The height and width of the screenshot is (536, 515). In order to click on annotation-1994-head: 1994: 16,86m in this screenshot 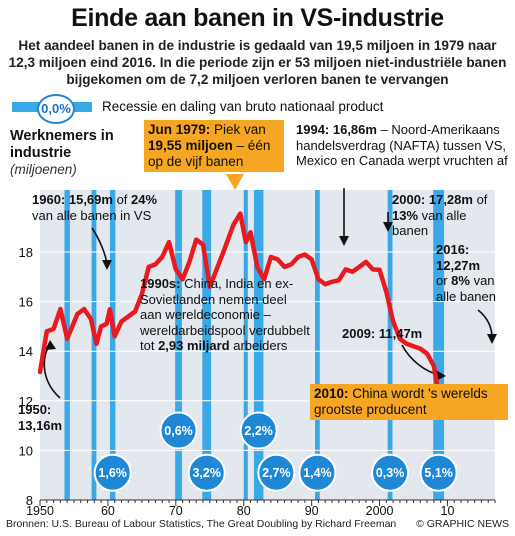, I will do `click(336, 129)`.